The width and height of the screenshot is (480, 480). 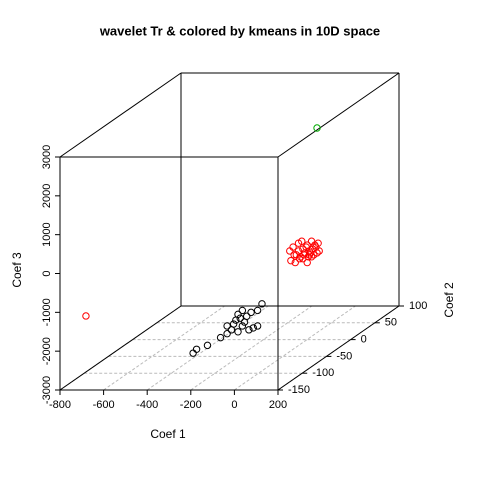 I want to click on y-tick-label: 50, so click(x=391, y=323).